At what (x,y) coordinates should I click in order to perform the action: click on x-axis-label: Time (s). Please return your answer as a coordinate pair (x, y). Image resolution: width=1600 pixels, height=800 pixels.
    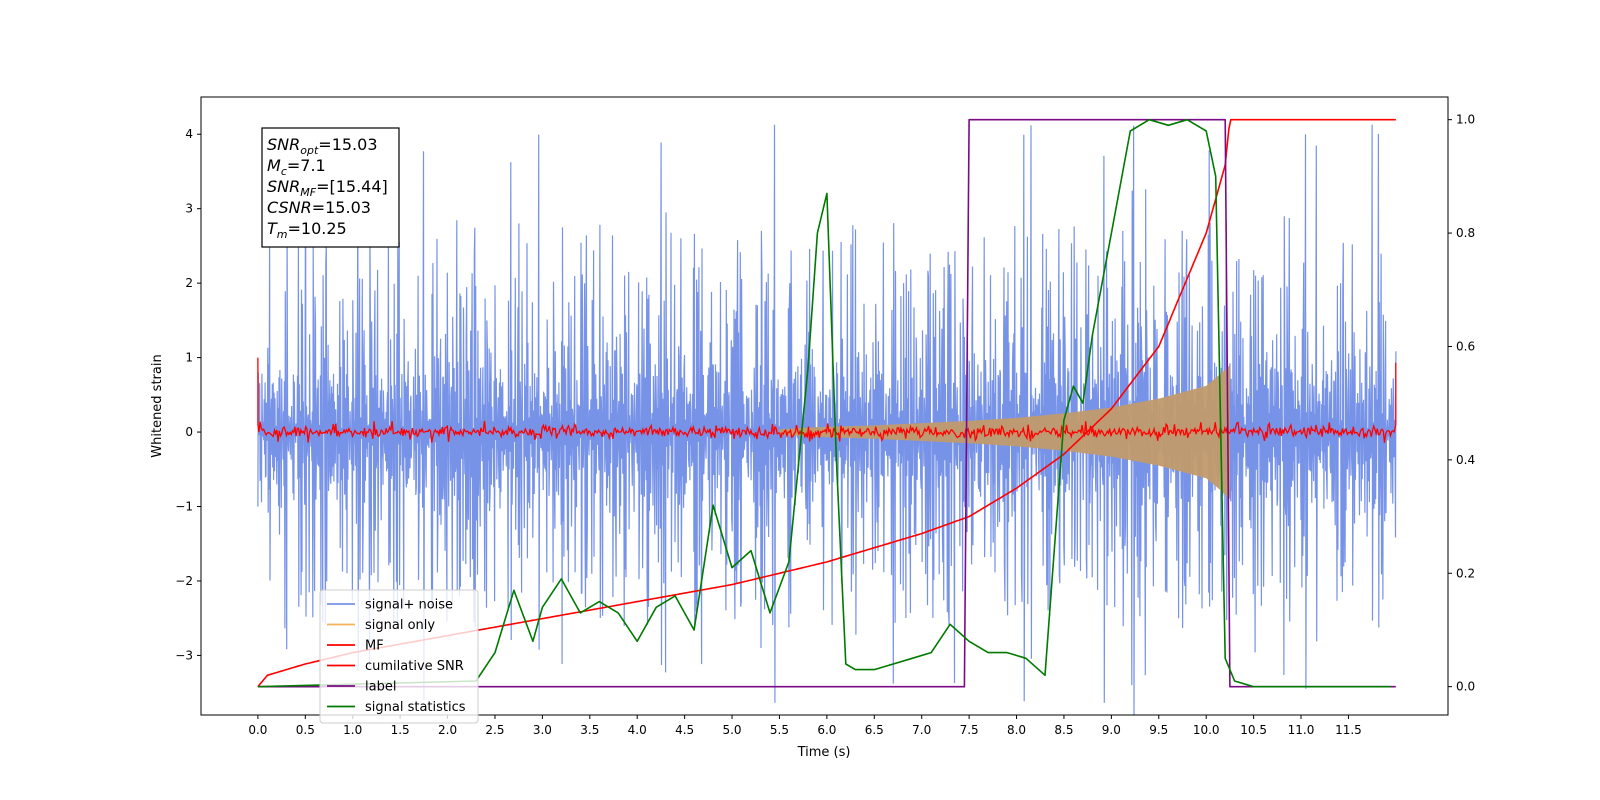
    Looking at the image, I should click on (824, 752).